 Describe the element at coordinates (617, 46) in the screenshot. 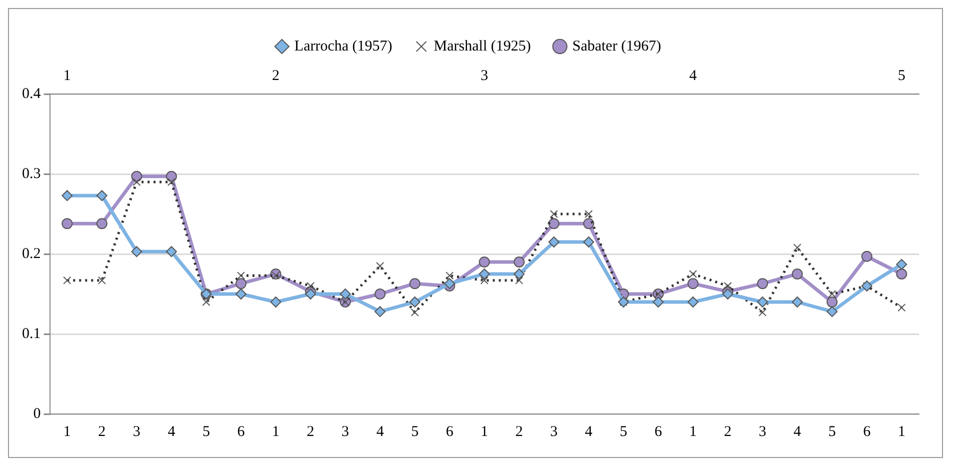

I see `legend-label: Sabater (1967)` at that location.